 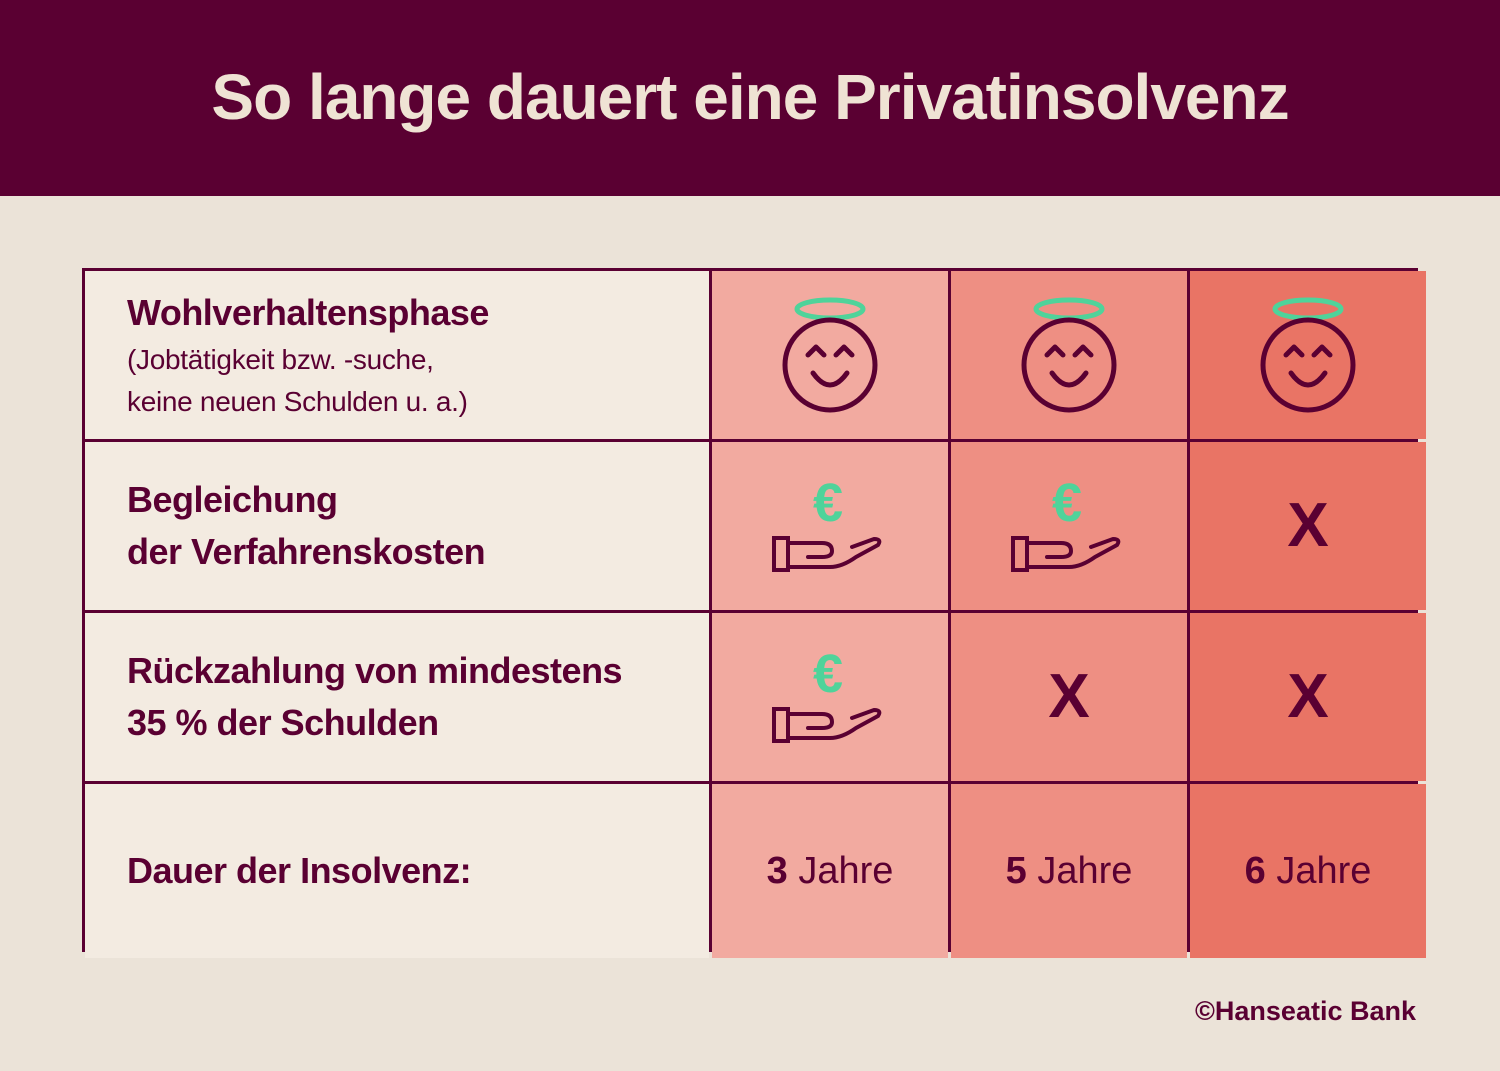 I want to click on row-label-repayment-line-2: 35 % der Schulden, so click(x=283, y=722).